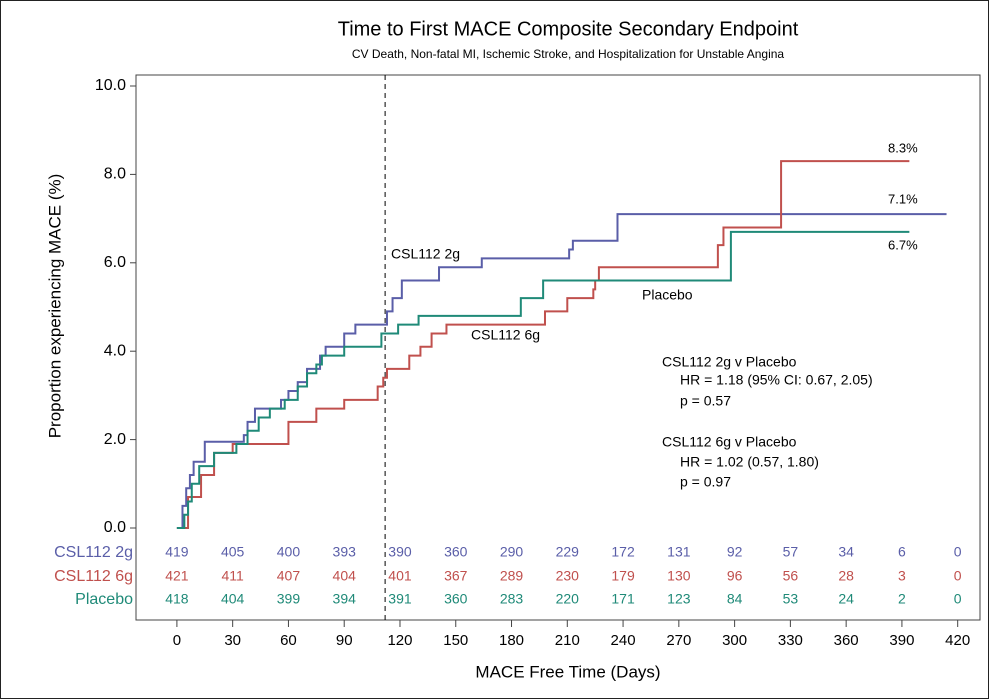  Describe the element at coordinates (425, 254) in the screenshot. I see `annotation: CSL112 2g` at that location.